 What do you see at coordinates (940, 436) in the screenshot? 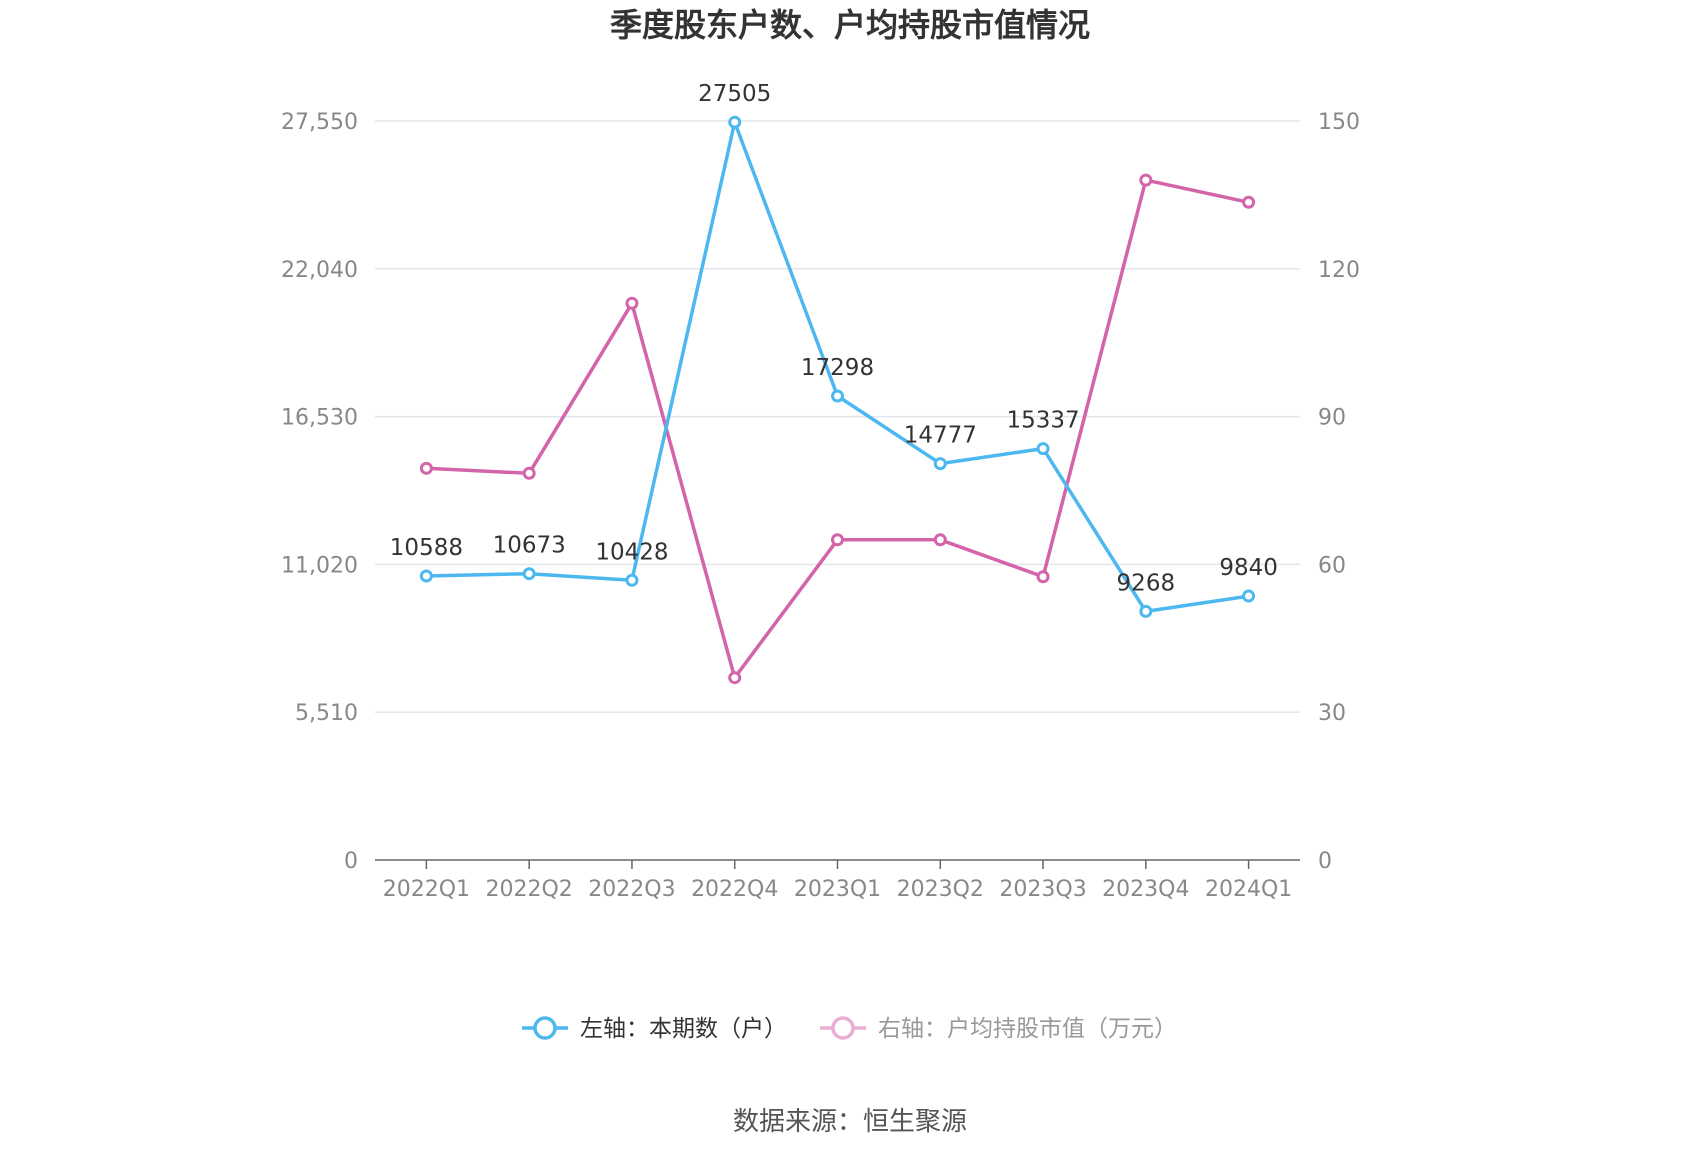
I see `data-label: 14777` at bounding box center [940, 436].